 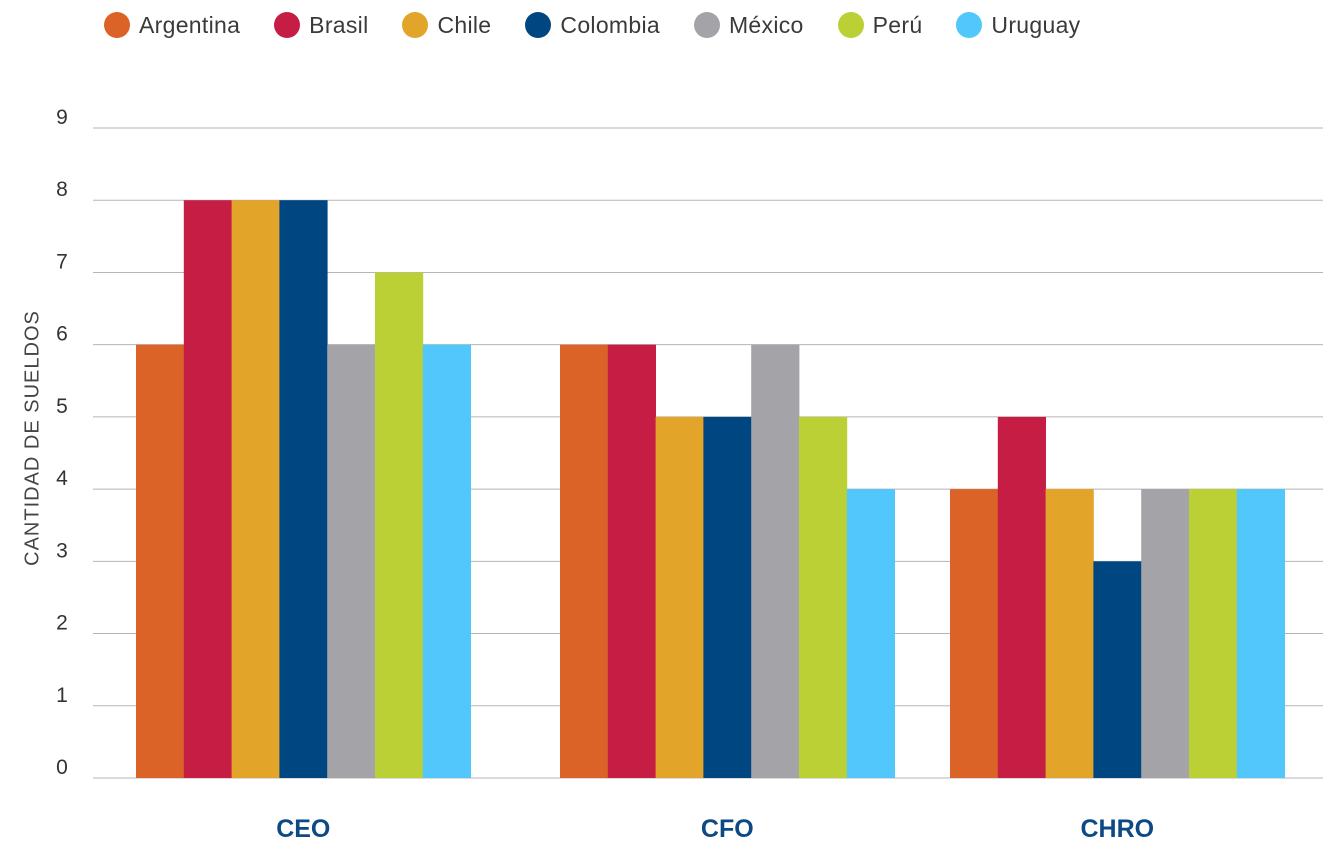 What do you see at coordinates (584, 561) in the screenshot?
I see `bar-cfo-argentina` at bounding box center [584, 561].